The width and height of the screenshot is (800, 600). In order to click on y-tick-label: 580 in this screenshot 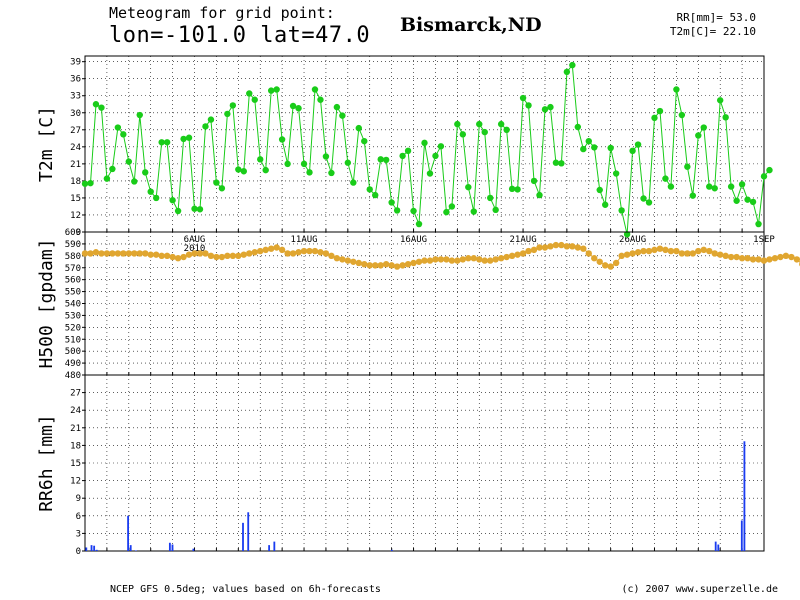, I will do `click(73, 257)`.